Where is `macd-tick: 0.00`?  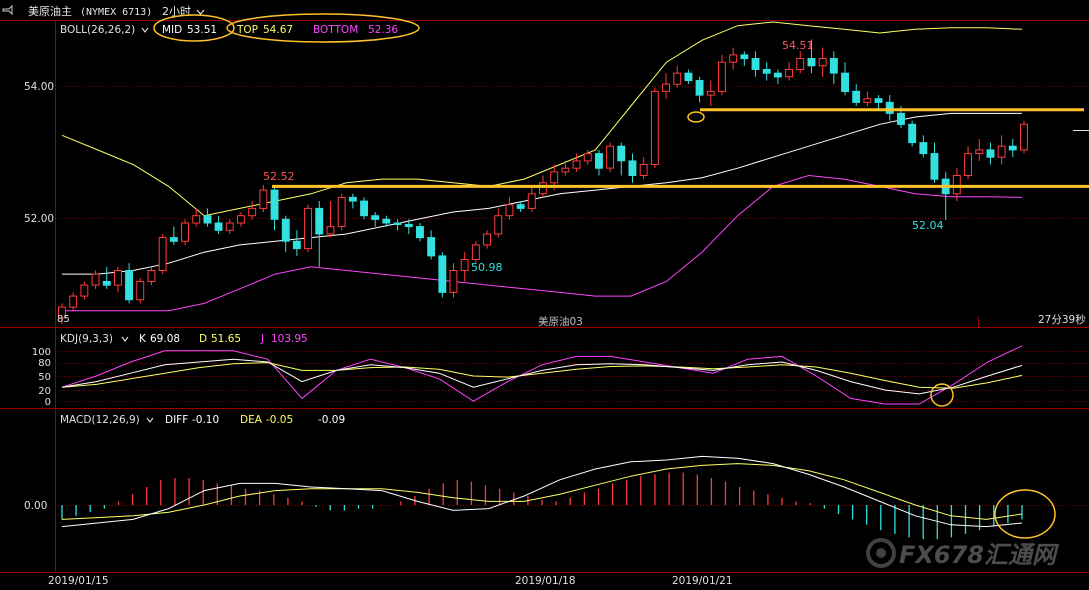 macd-tick: 0.00 is located at coordinates (35, 506).